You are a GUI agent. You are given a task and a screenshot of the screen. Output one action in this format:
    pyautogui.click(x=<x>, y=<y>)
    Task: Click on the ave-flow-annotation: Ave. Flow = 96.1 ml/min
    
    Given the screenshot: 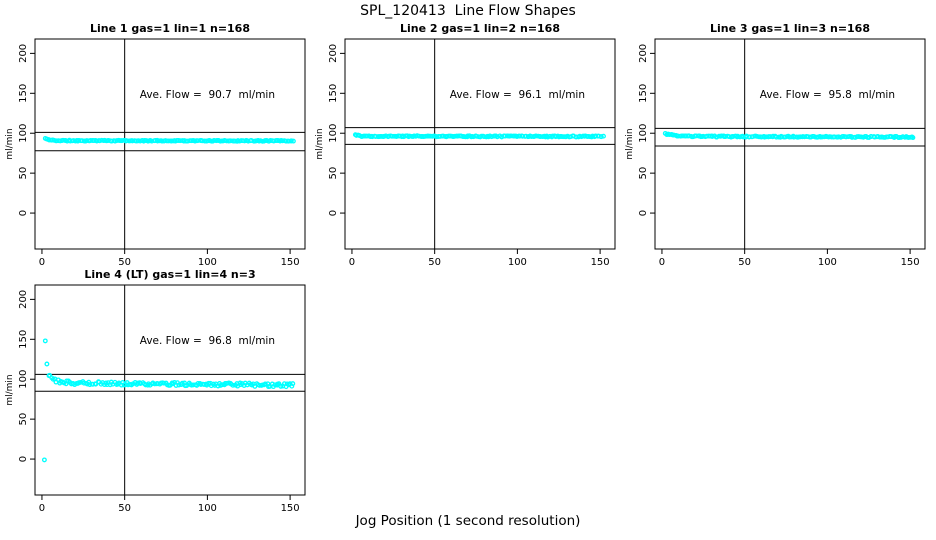 What is the action you would take?
    pyautogui.click(x=517, y=95)
    